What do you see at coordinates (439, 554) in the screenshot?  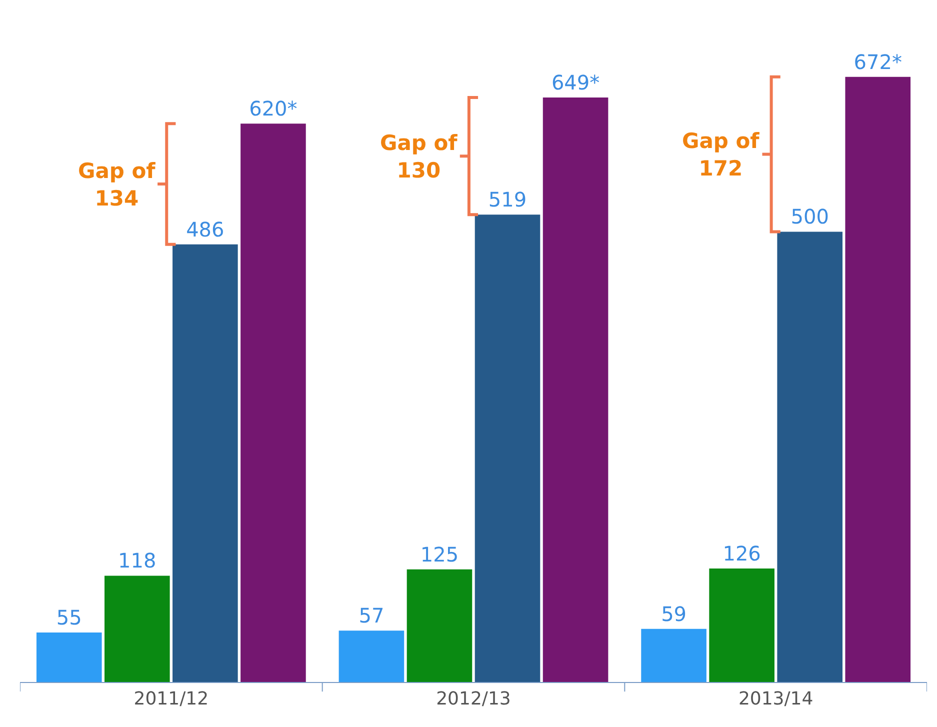 I see `data-label: 125` at bounding box center [439, 554].